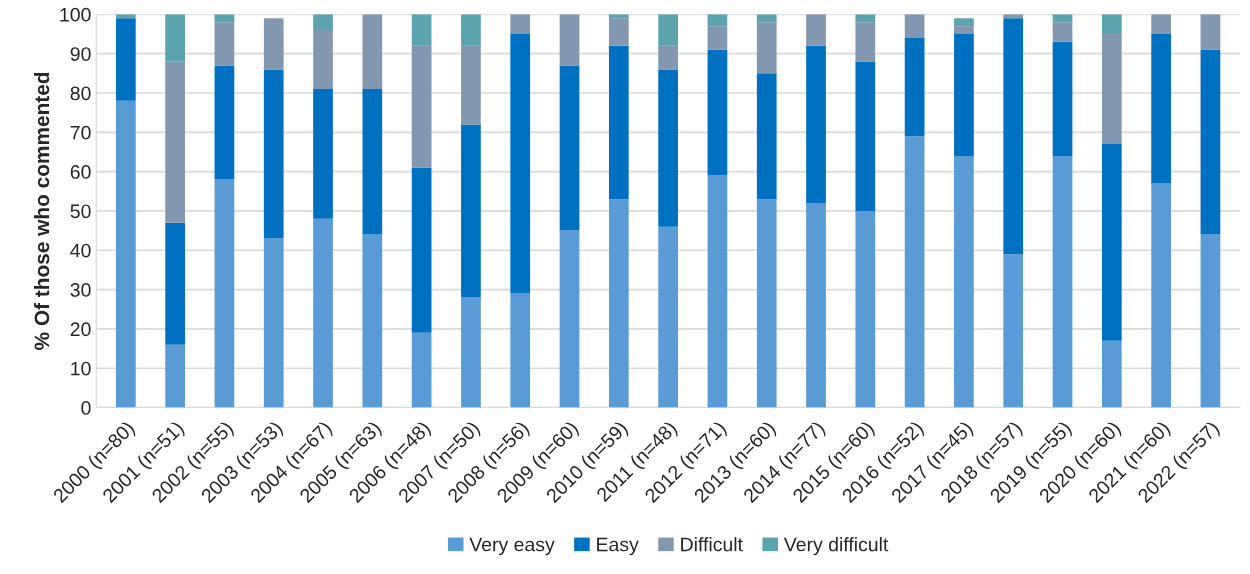  What do you see at coordinates (41, 211) in the screenshot?
I see `y-axis-title: % Of those who commented` at bounding box center [41, 211].